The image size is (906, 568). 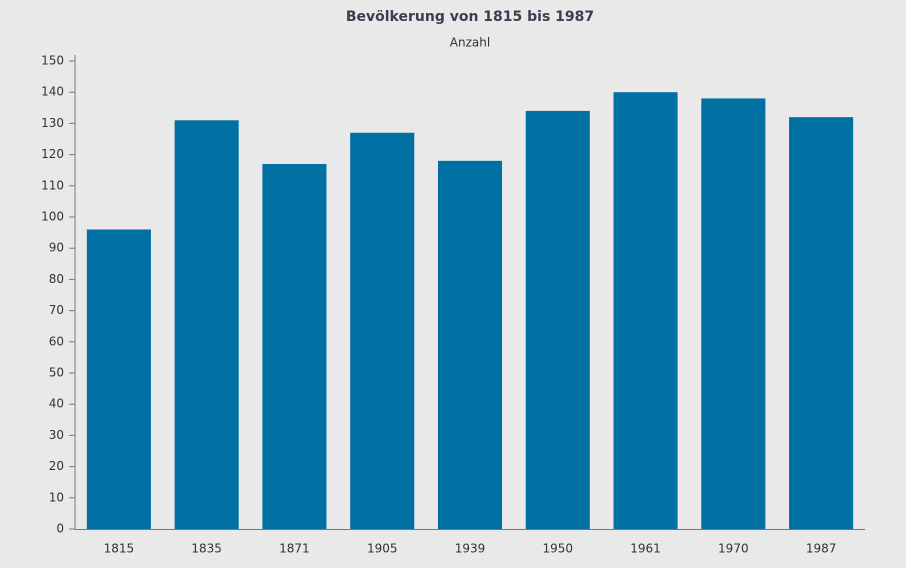 What do you see at coordinates (470, 43) in the screenshot?
I see `chart-subtitle: Anzahl` at bounding box center [470, 43].